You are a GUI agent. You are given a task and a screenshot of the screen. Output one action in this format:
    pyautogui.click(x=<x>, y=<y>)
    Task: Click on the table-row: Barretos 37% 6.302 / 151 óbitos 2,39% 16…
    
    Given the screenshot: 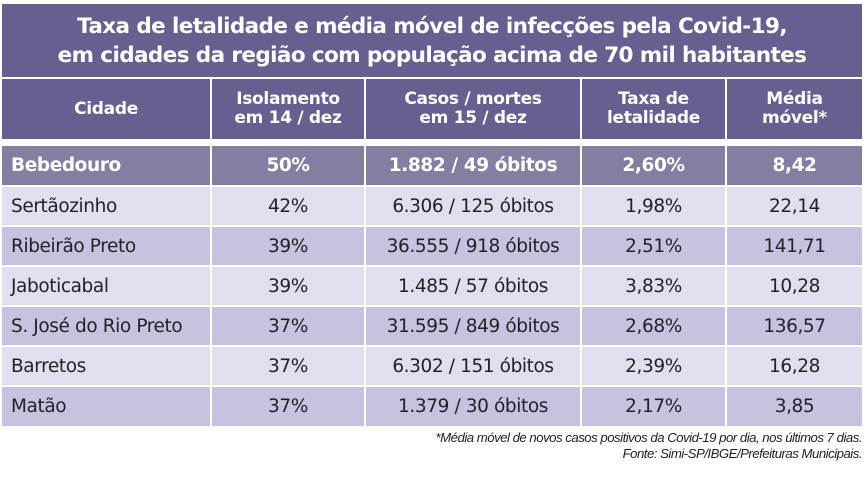 What is the action you would take?
    pyautogui.click(x=432, y=366)
    